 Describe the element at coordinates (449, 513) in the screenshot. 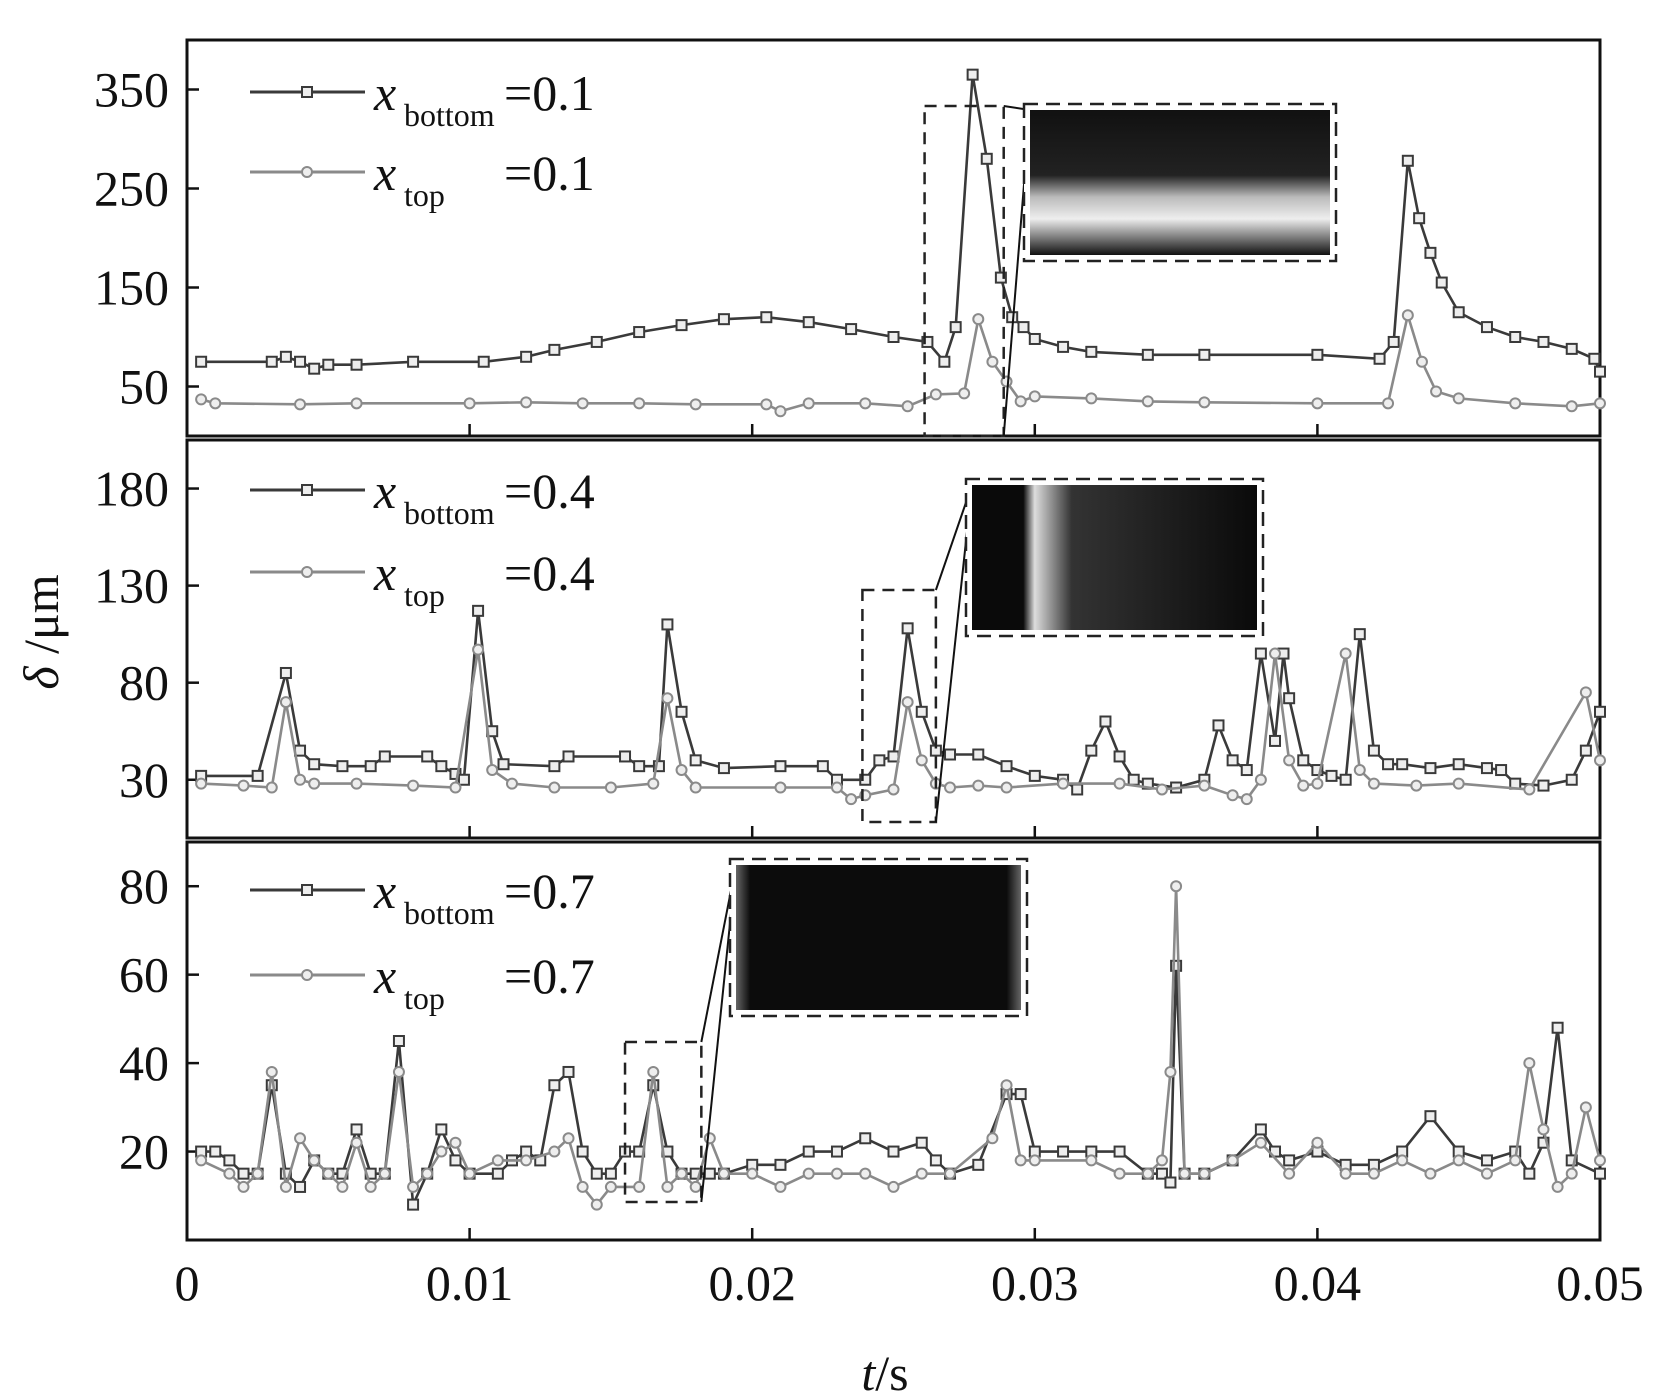

I see `legend-subscript: bottom` at that location.